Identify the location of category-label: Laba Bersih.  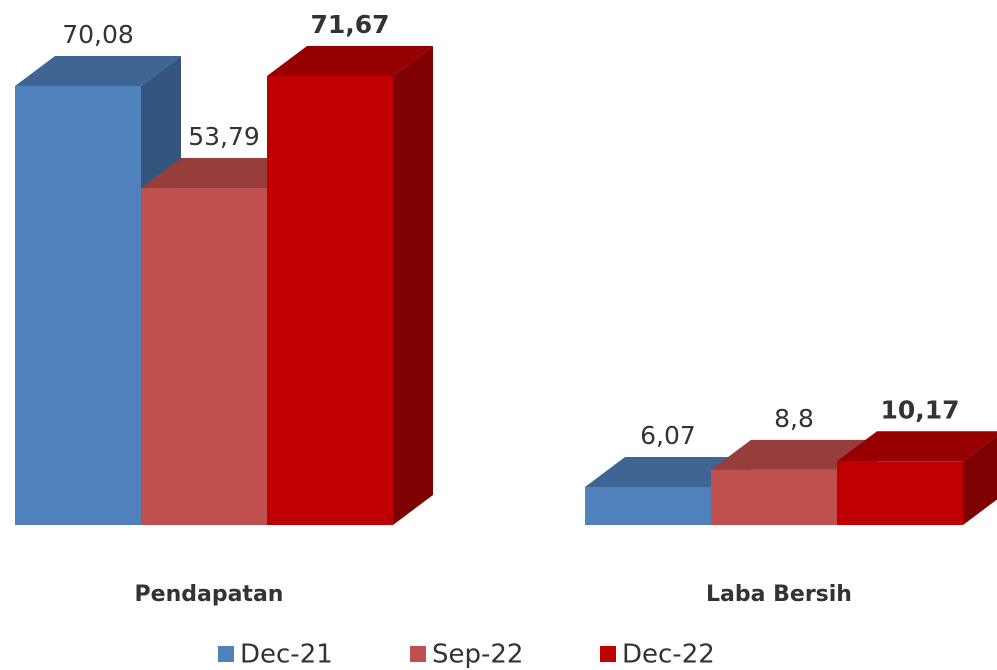
(779, 594).